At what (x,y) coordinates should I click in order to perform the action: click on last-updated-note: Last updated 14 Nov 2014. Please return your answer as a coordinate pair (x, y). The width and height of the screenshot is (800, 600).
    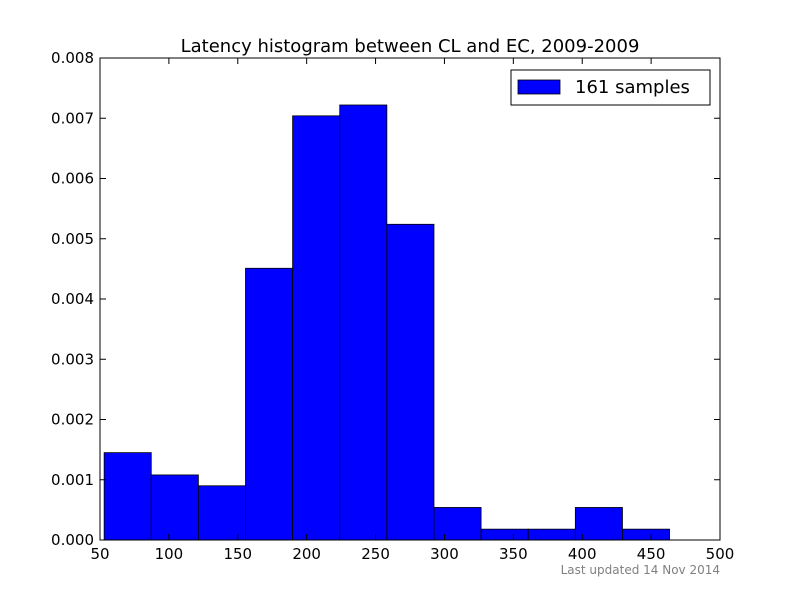
    Looking at the image, I should click on (640, 570).